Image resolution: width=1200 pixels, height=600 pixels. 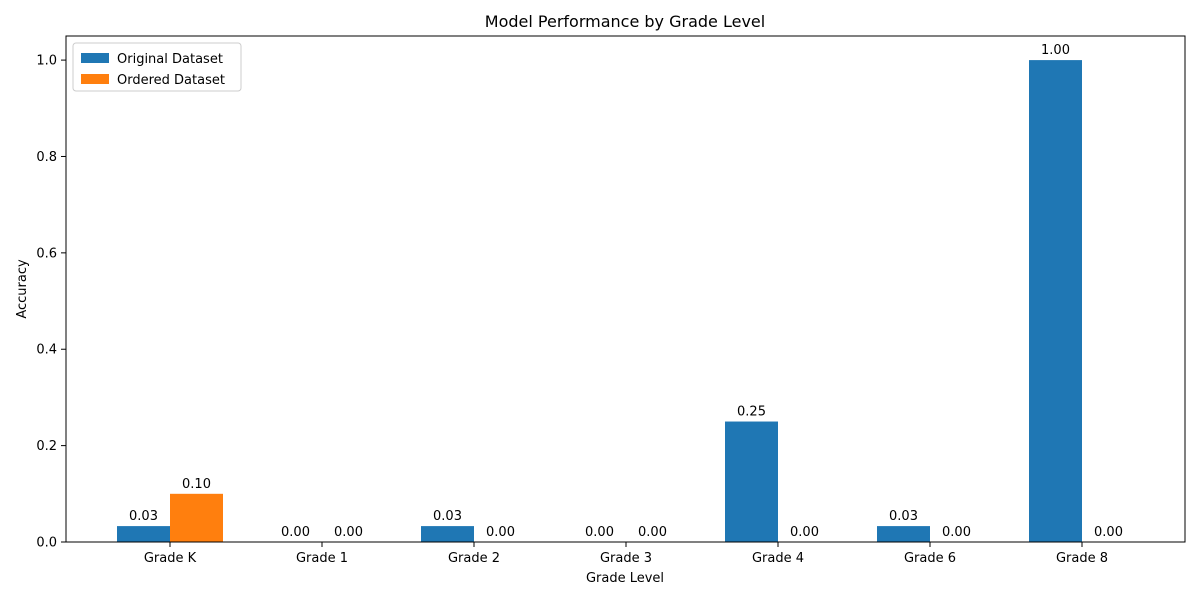 What do you see at coordinates (170, 558) in the screenshot?
I see `x-tick-label: Grade K` at bounding box center [170, 558].